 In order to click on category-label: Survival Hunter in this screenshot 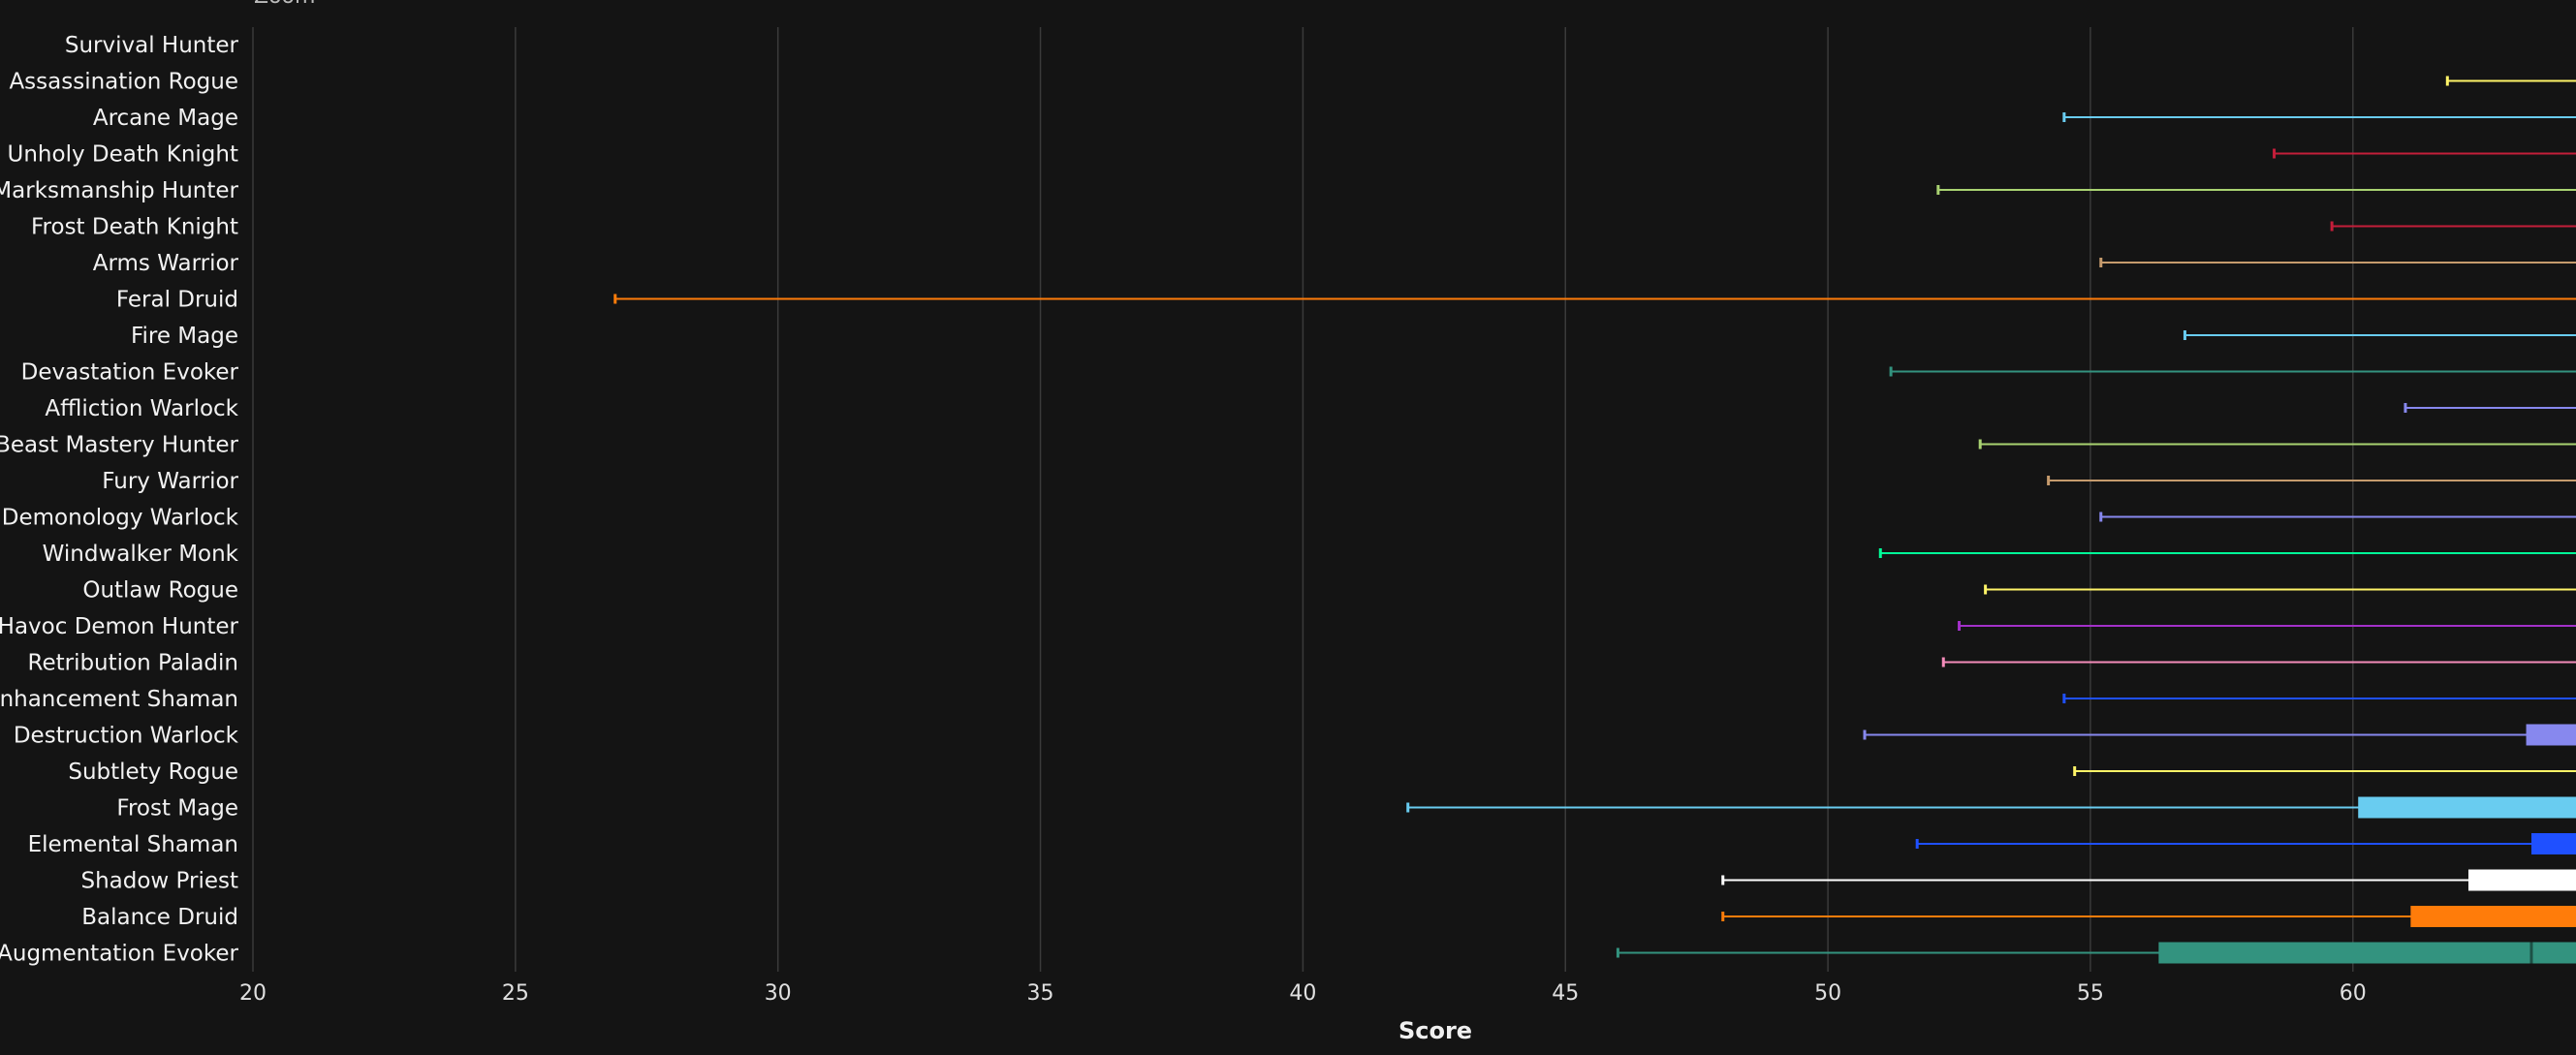, I will do `click(152, 45)`.